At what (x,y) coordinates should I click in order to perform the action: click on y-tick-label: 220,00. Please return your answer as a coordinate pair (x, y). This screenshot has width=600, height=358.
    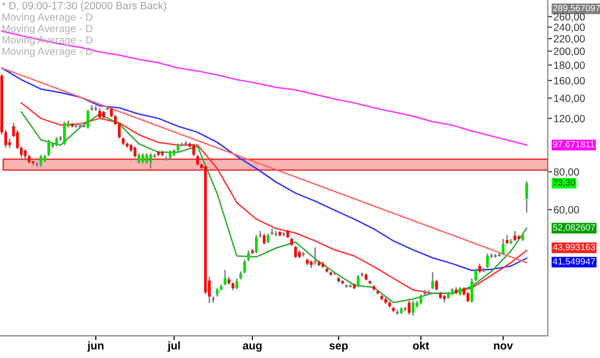
    Looking at the image, I should click on (569, 39).